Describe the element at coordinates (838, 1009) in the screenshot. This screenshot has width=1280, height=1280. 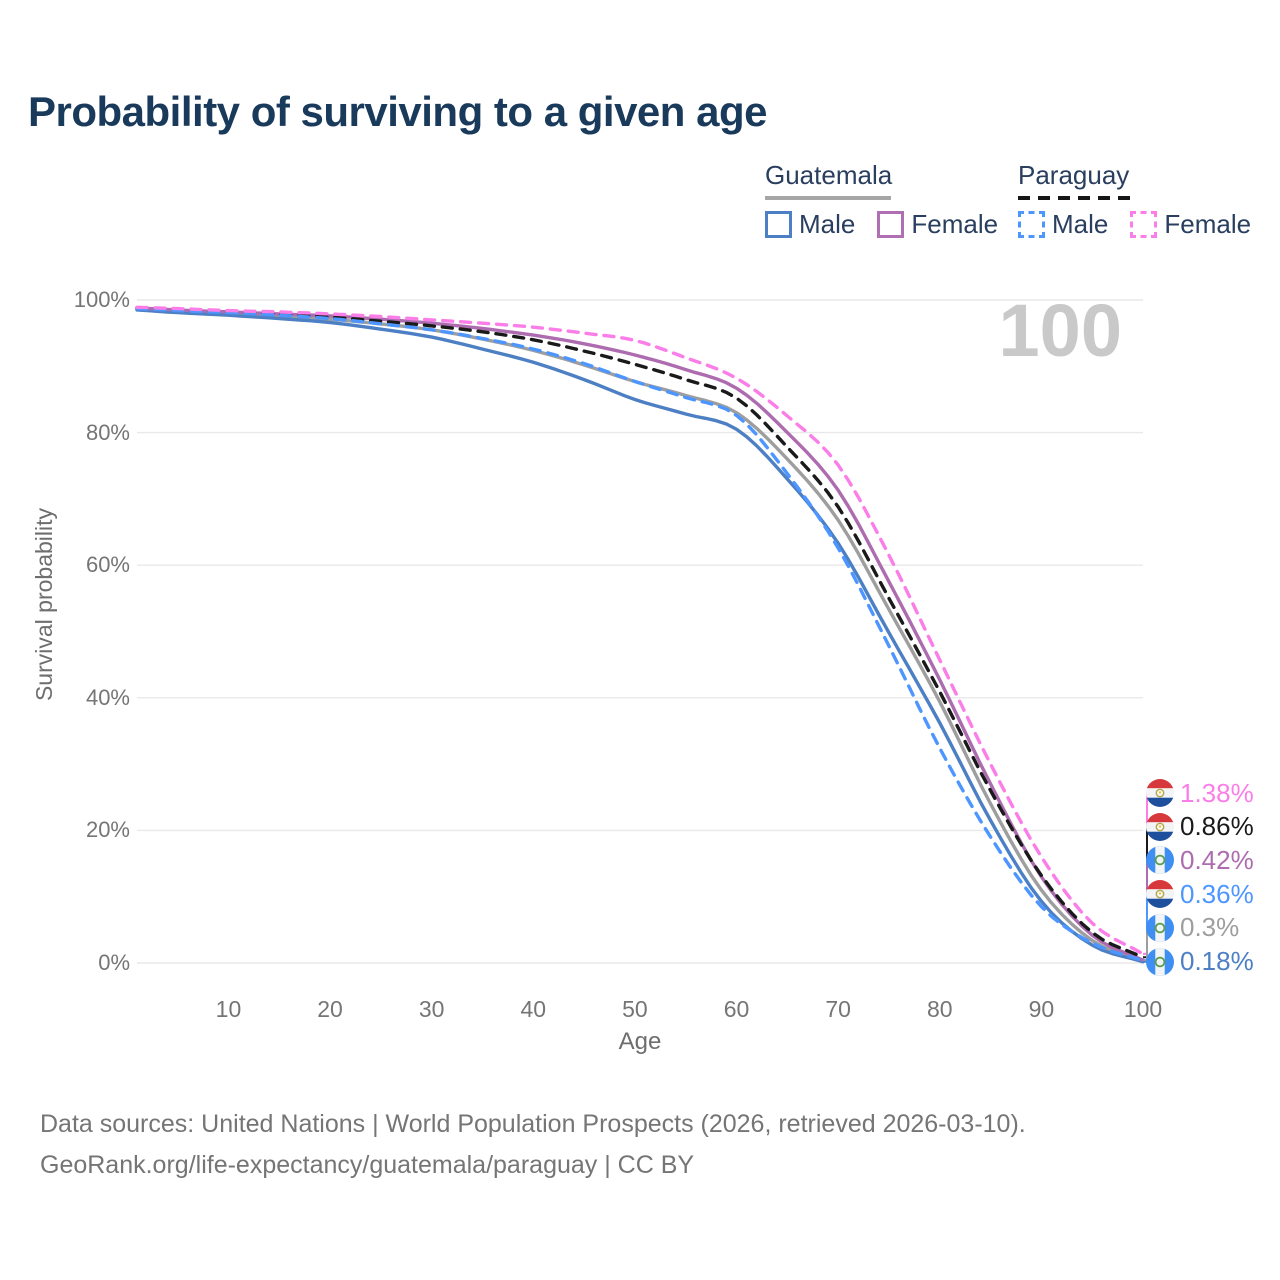
I see `x-tick-70: 70` at that location.